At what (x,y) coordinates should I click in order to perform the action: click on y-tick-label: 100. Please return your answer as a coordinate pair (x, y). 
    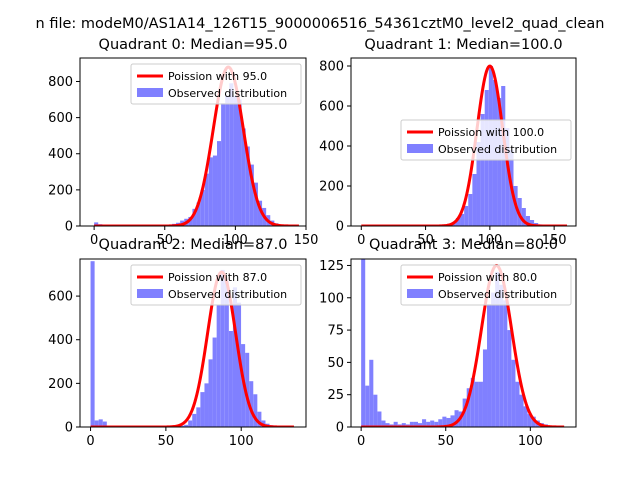
    Looking at the image, I should click on (331, 298).